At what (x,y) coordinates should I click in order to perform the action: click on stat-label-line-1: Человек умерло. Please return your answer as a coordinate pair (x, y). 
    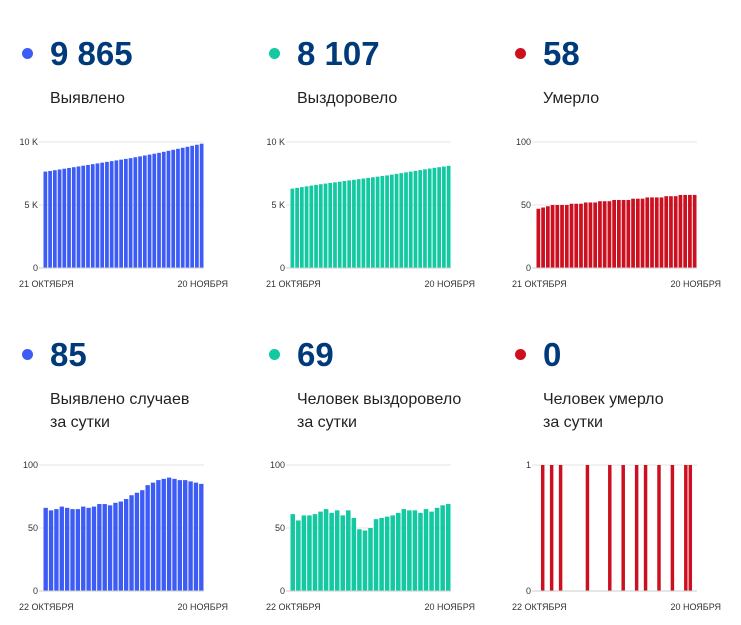
    Looking at the image, I should click on (603, 399).